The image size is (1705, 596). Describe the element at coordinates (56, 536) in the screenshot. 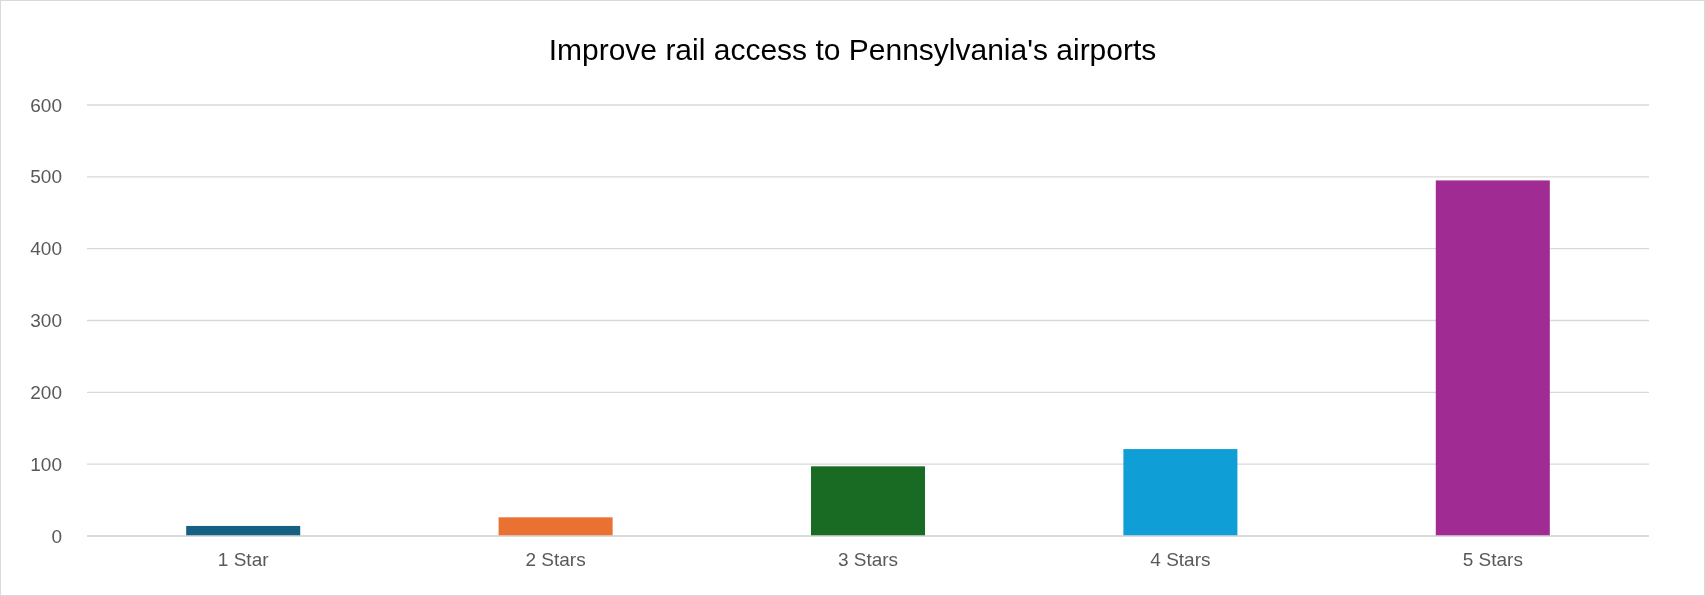

I see `y-tick-label: 0` at that location.